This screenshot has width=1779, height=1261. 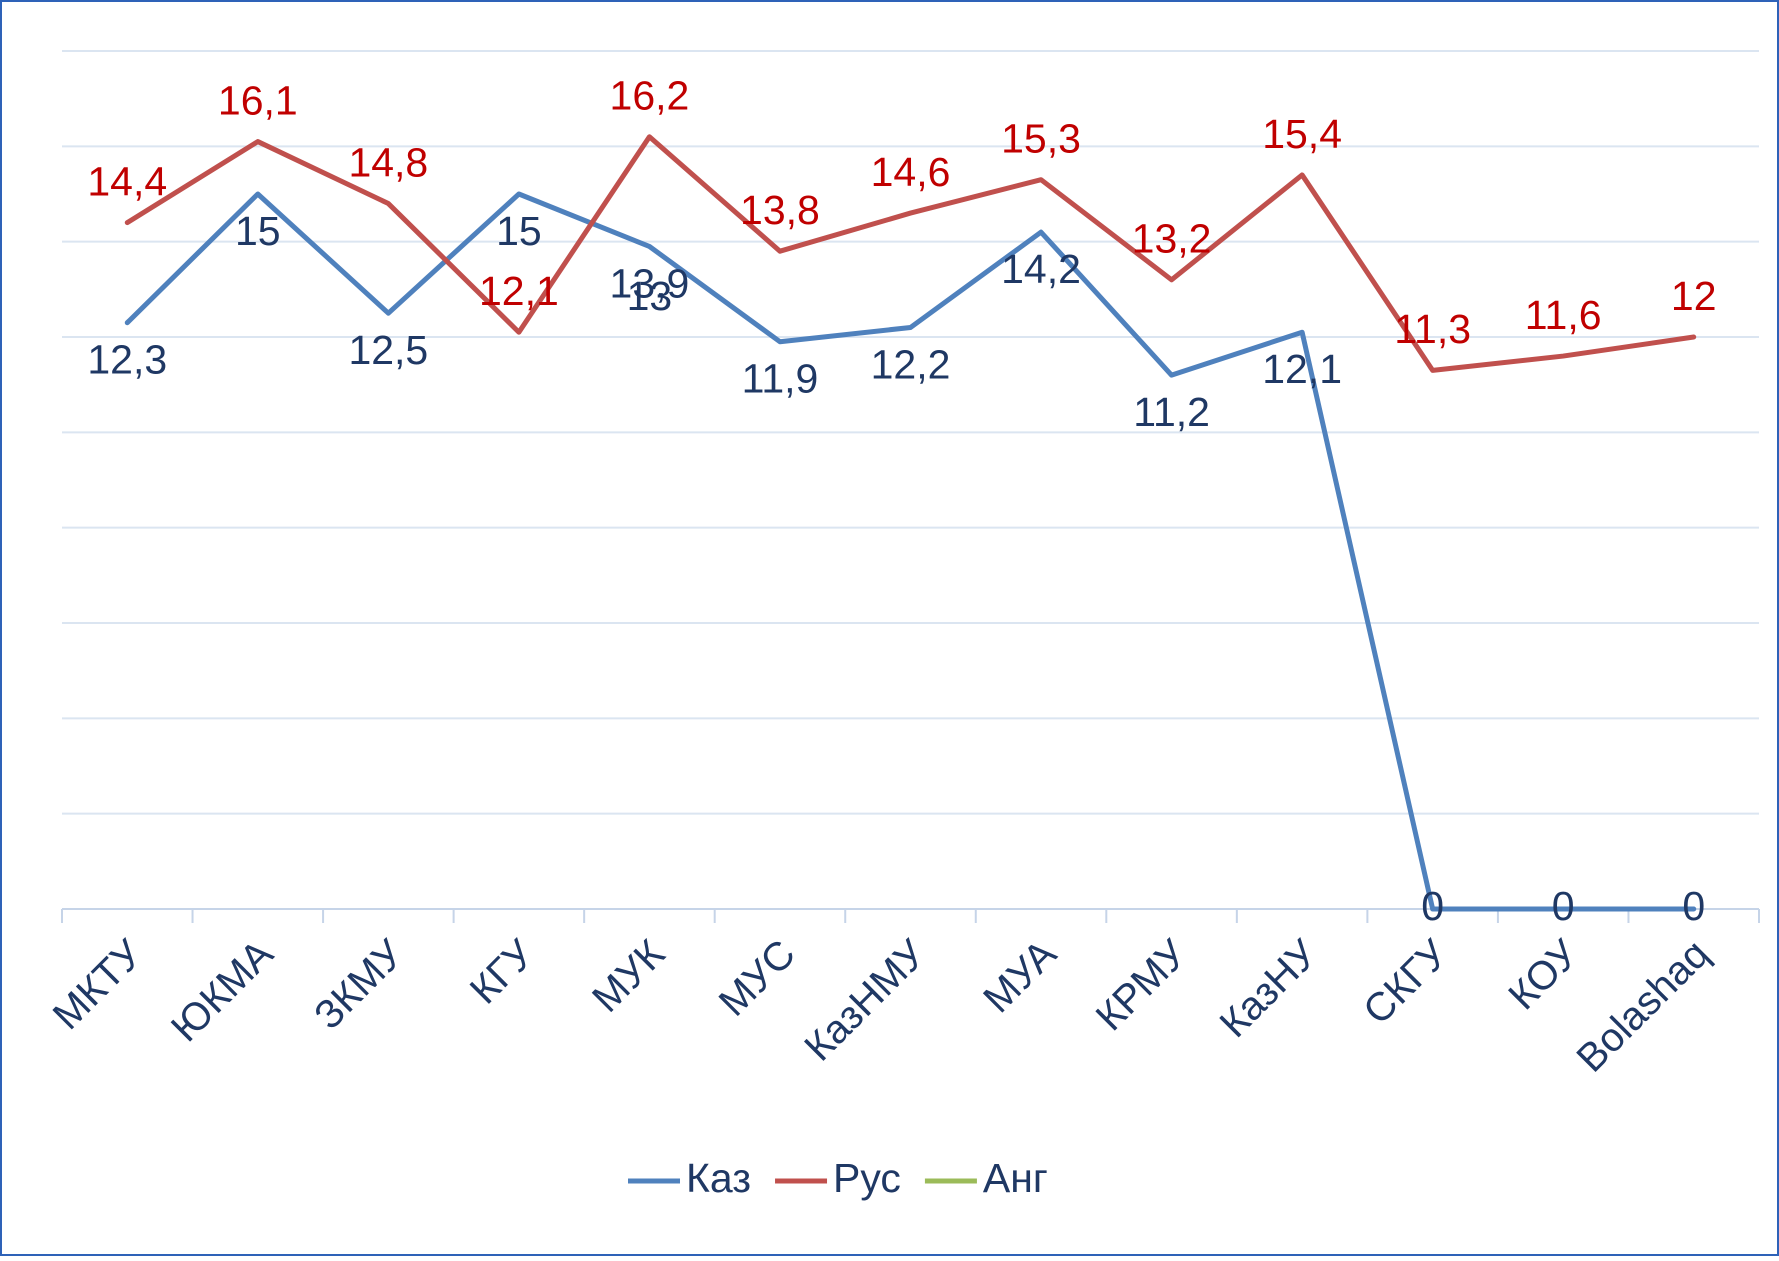 What do you see at coordinates (1302, 134) in the screenshot?
I see `data-label: 15,4` at bounding box center [1302, 134].